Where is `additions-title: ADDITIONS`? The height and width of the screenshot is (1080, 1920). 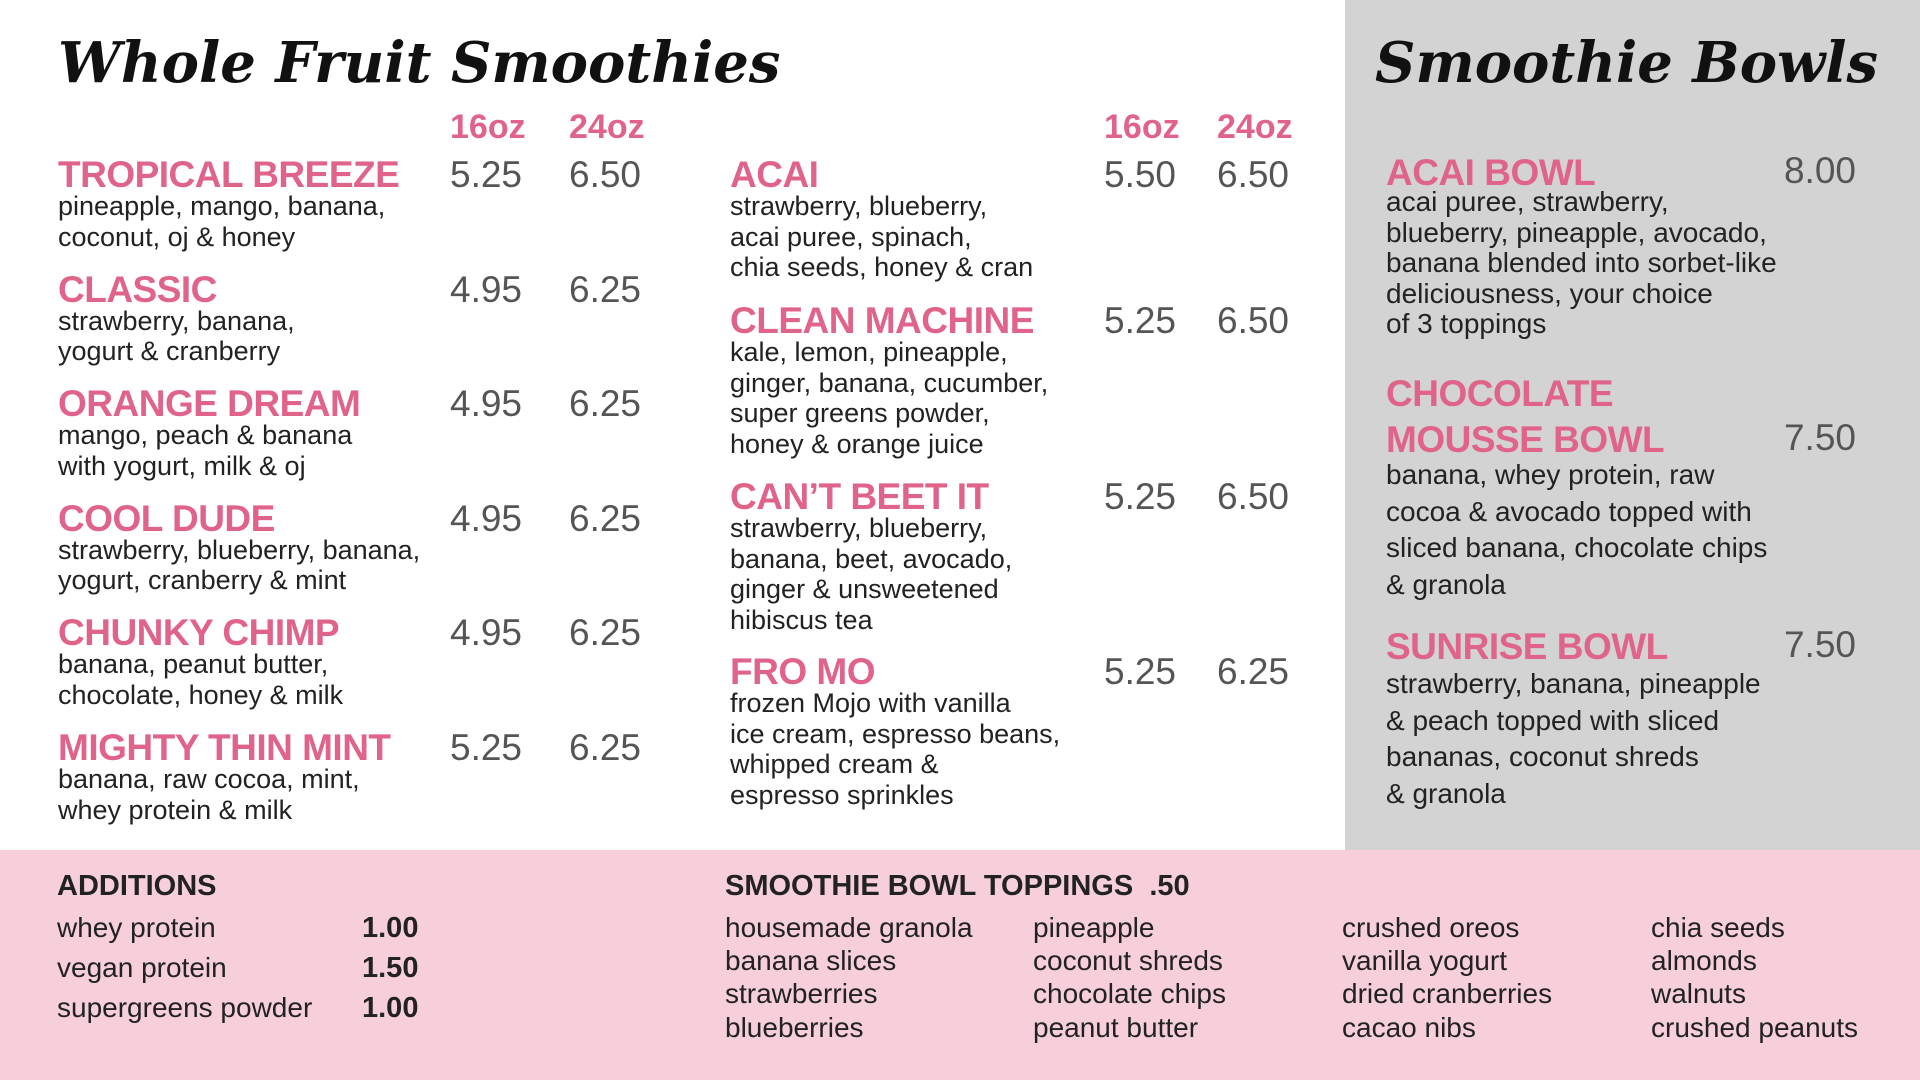
additions-title: ADDITIONS is located at coordinates (137, 886).